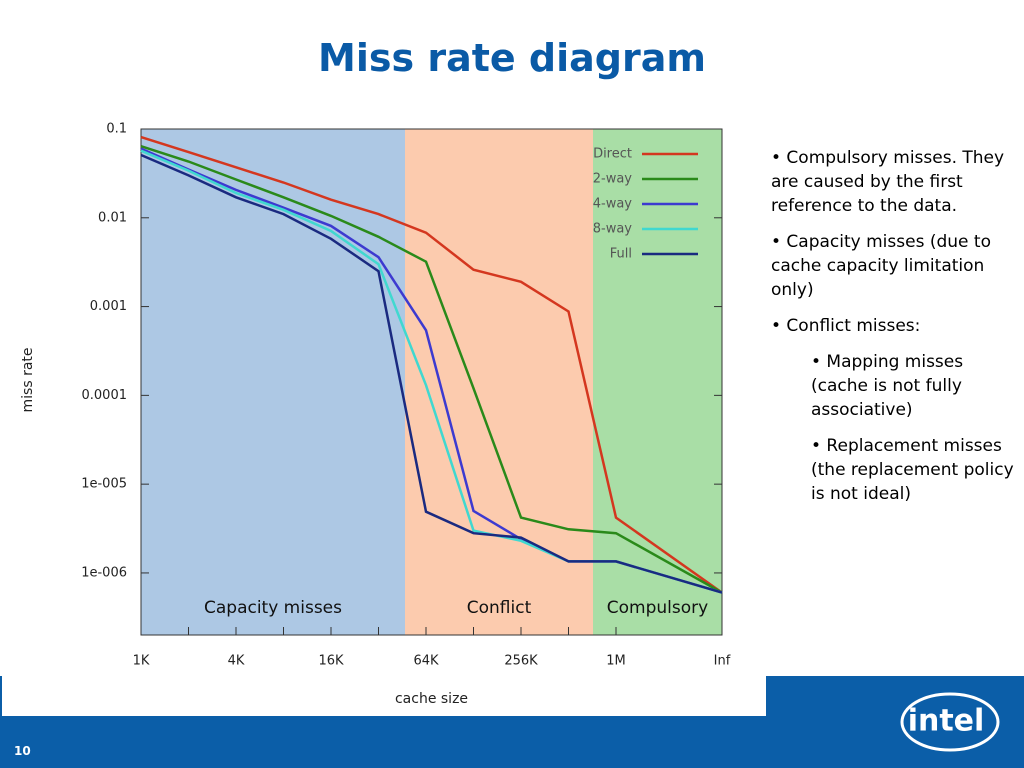  What do you see at coordinates (521, 661) in the screenshot?
I see `x-tick-label: 256K` at bounding box center [521, 661].